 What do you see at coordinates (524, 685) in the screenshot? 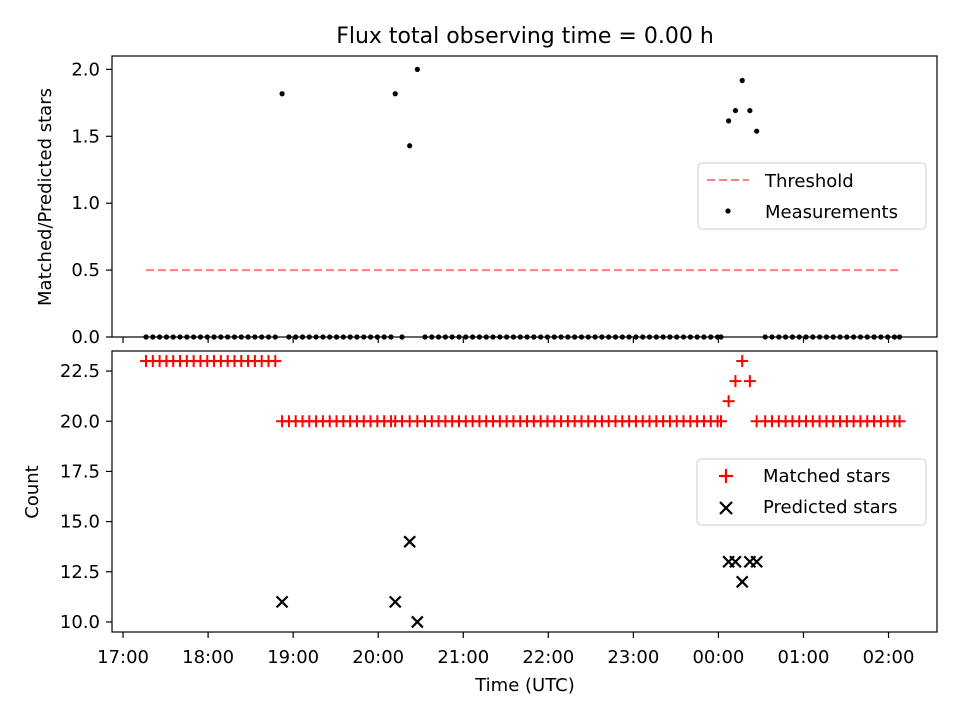
I see `x-axis-label: Time (UTC)` at bounding box center [524, 685].